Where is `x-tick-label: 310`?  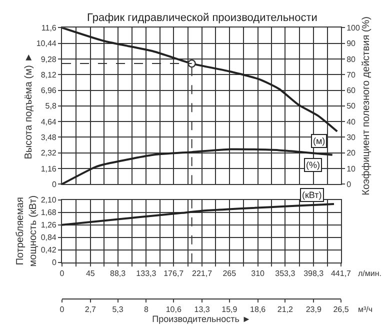 x-tick-label: 310 is located at coordinates (258, 273).